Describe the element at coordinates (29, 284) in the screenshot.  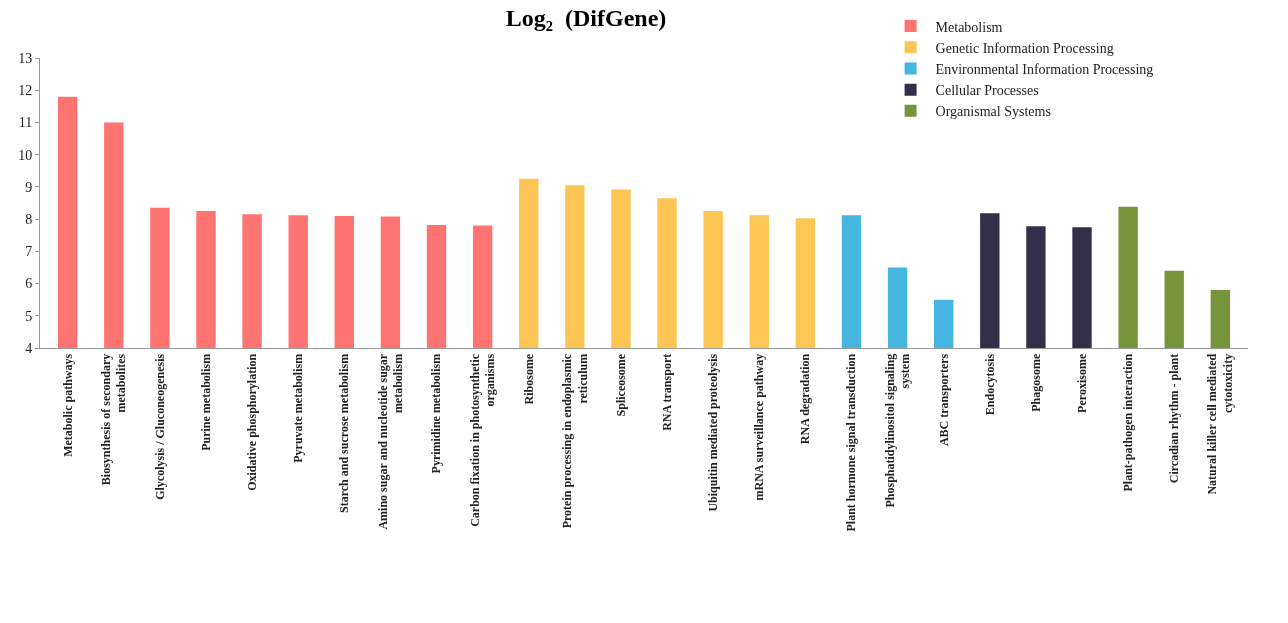
I see `y-tick-label: 6` at that location.